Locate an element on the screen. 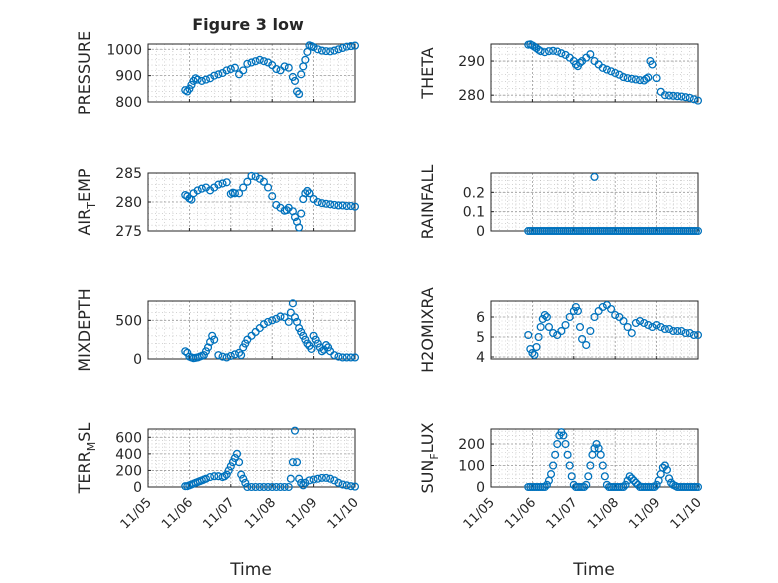 This screenshot has width=778, height=583. x-tick-label: 11/05 is located at coordinates (136, 513).